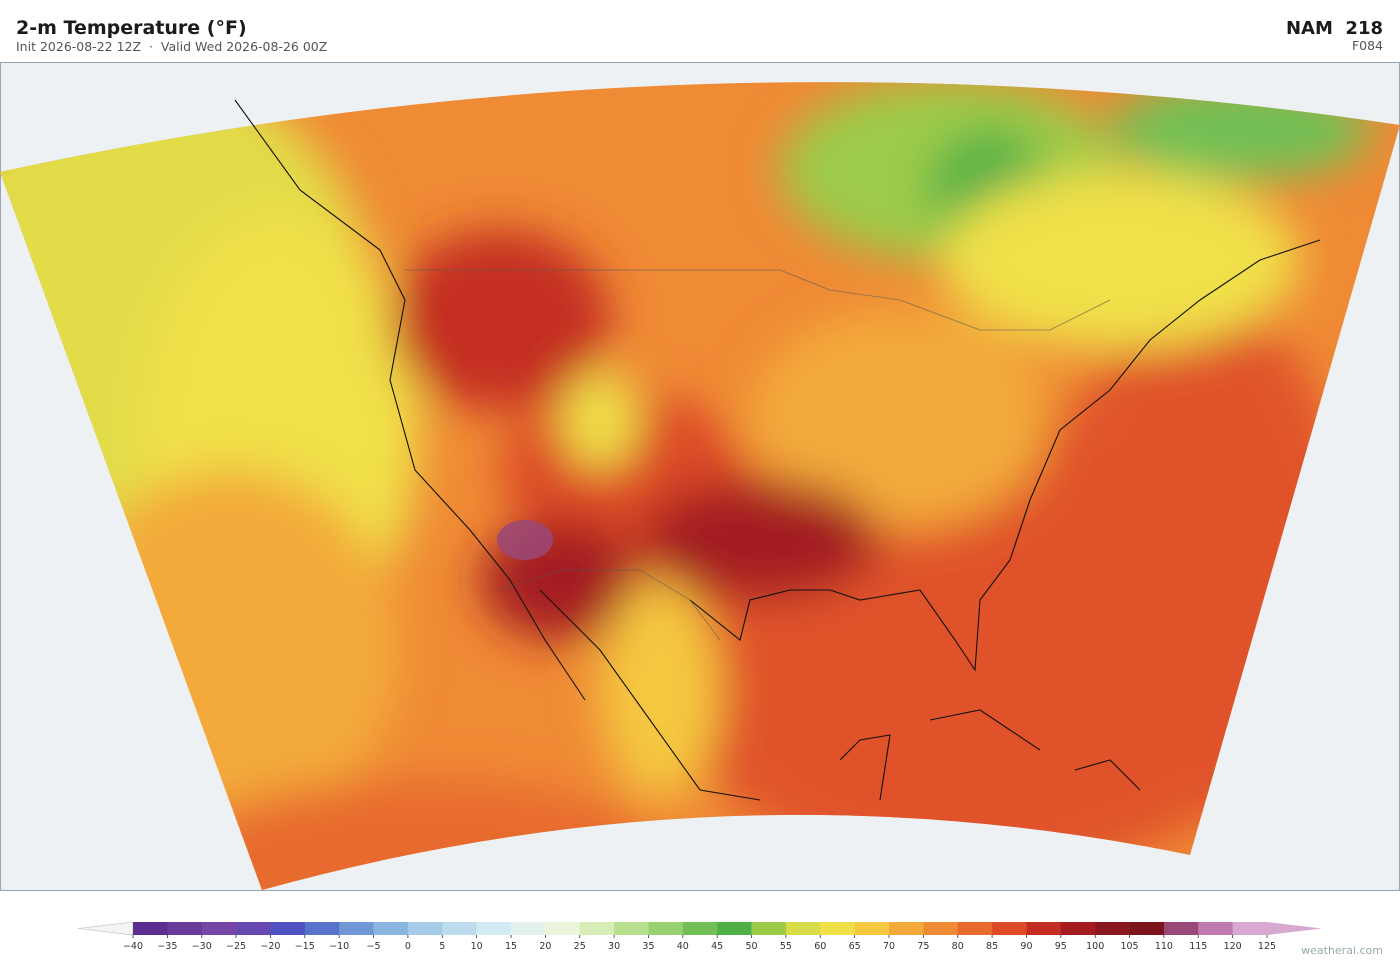  Describe the element at coordinates (992, 946) in the screenshot. I see `colorbar-tick-label: 85` at that location.